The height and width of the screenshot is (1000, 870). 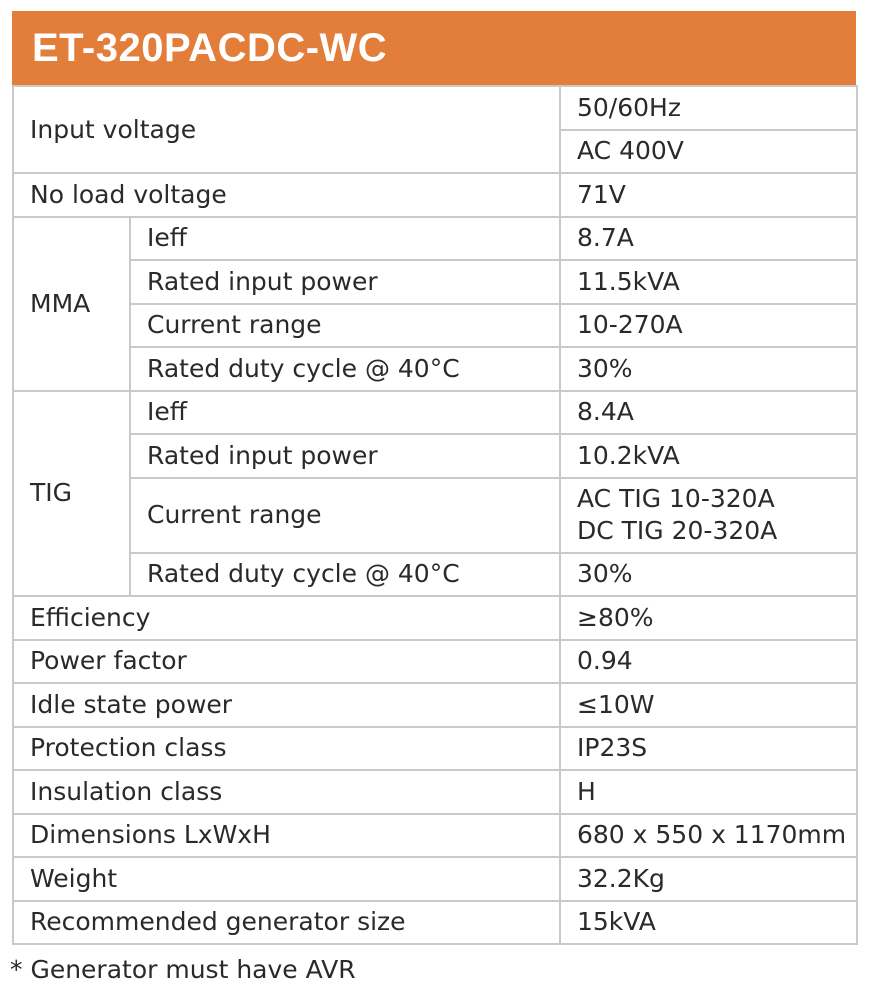 I want to click on row-value: 8.4A, so click(x=708, y=412).